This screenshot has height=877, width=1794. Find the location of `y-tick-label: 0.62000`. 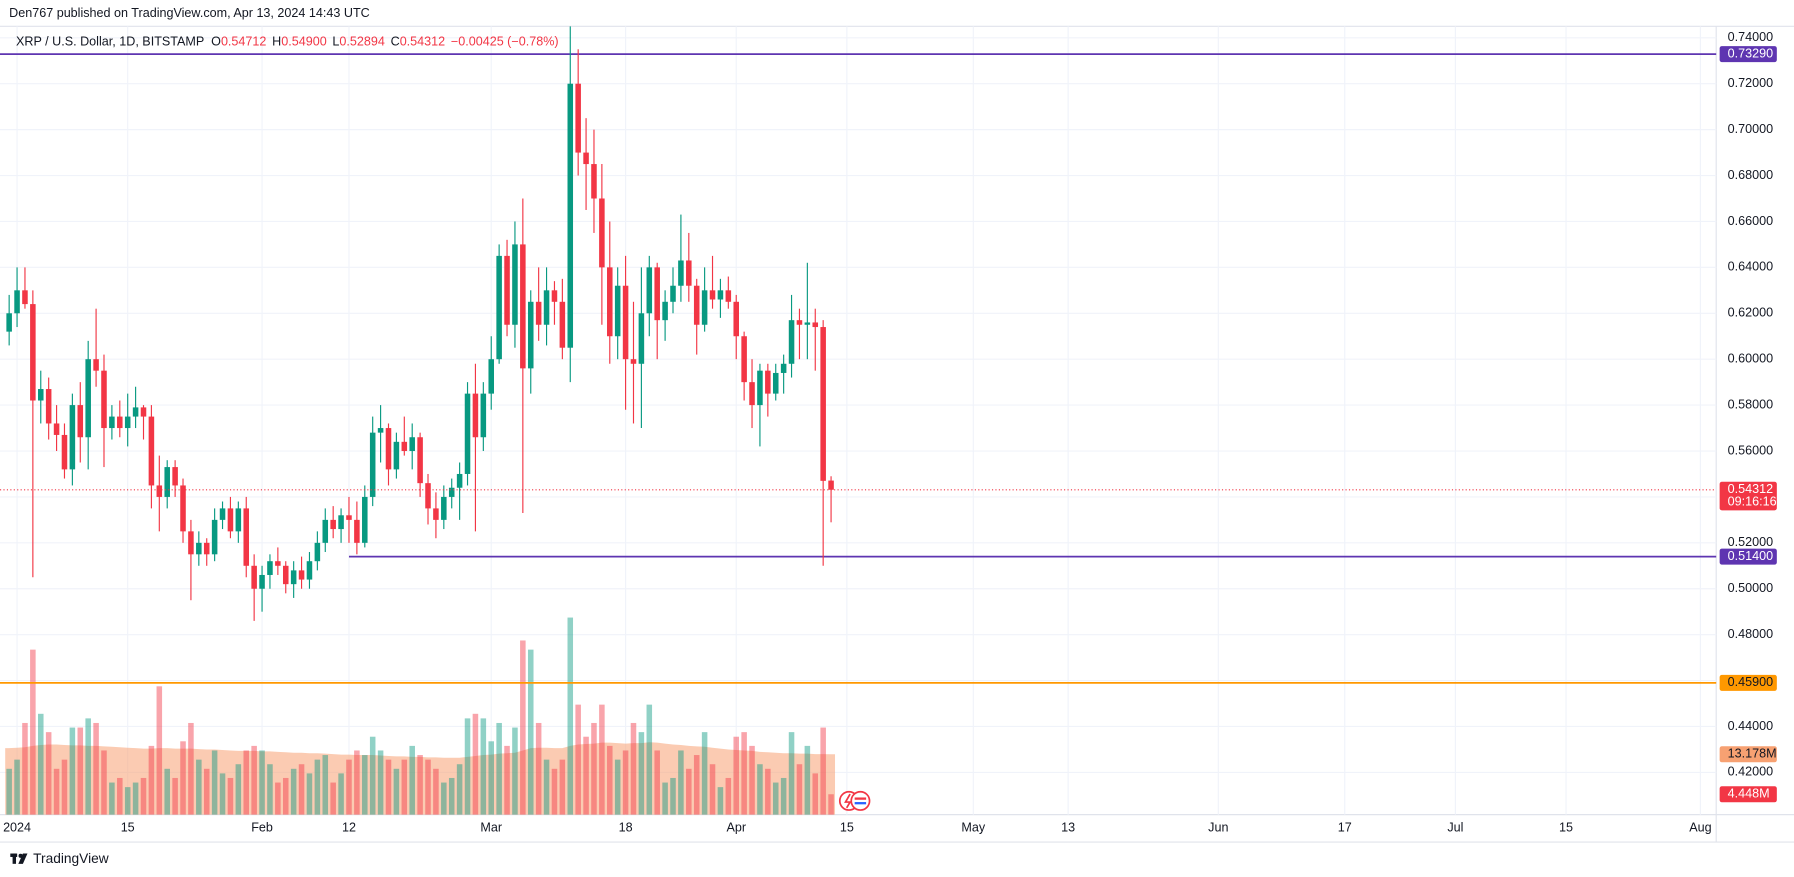

y-tick-label: 0.62000 is located at coordinates (1750, 313).